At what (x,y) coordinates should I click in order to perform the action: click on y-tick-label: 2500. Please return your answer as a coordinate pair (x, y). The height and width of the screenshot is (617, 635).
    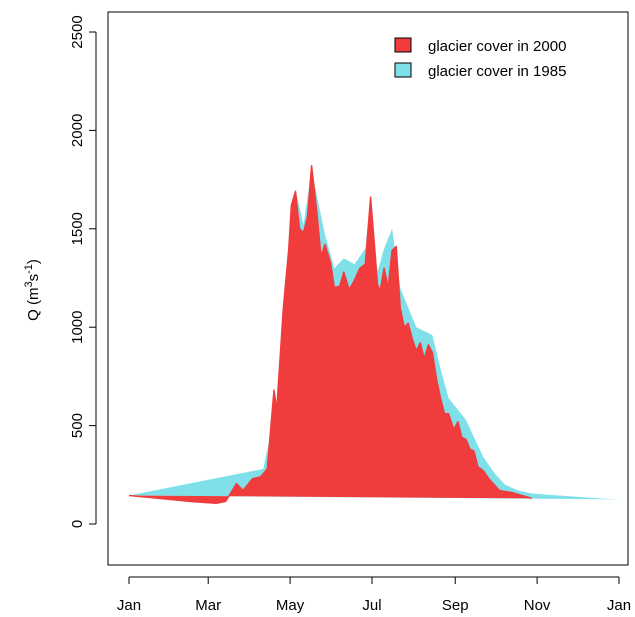
    Looking at the image, I should click on (77, 31).